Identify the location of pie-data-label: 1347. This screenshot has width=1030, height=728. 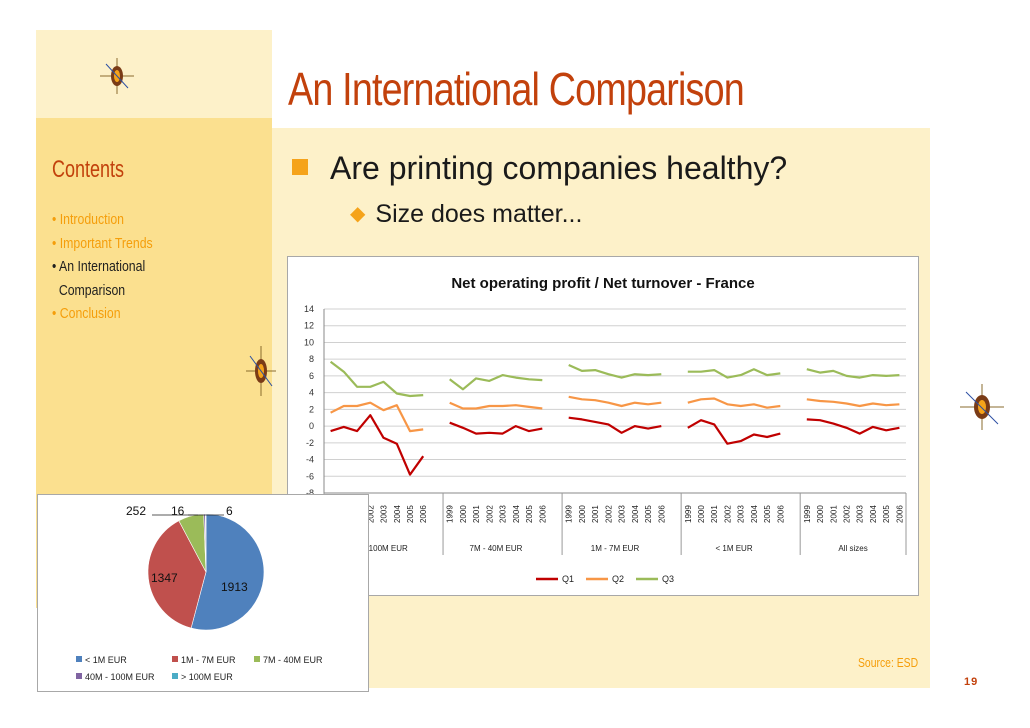
(164, 578).